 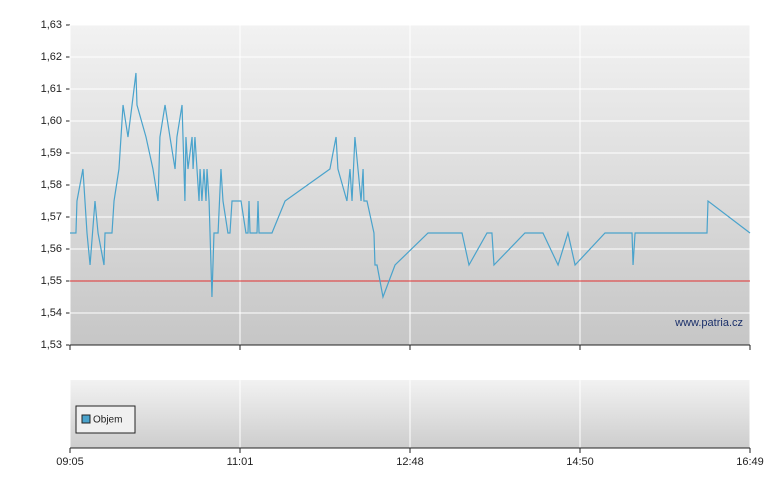 I want to click on watermark: www.patria.cz, so click(x=708, y=323).